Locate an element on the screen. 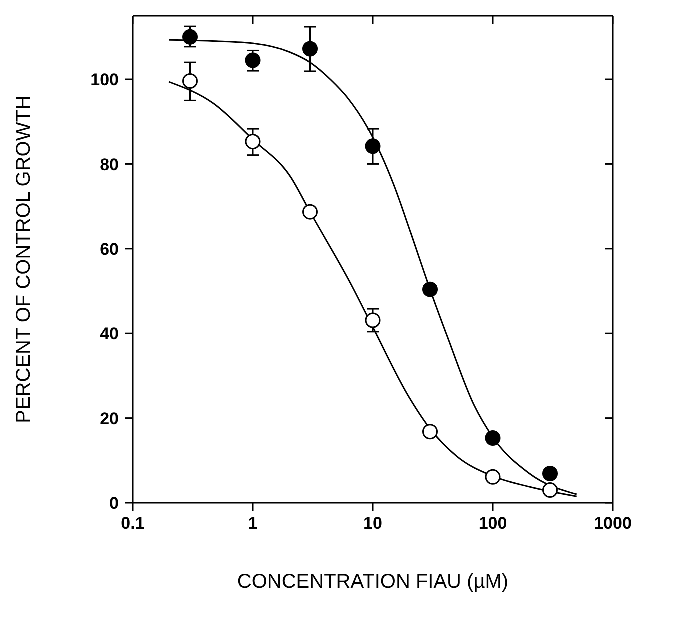 The height and width of the screenshot is (628, 675). y-axis-title: PERCENT OF CONTROL GROWTH is located at coordinates (24, 260).